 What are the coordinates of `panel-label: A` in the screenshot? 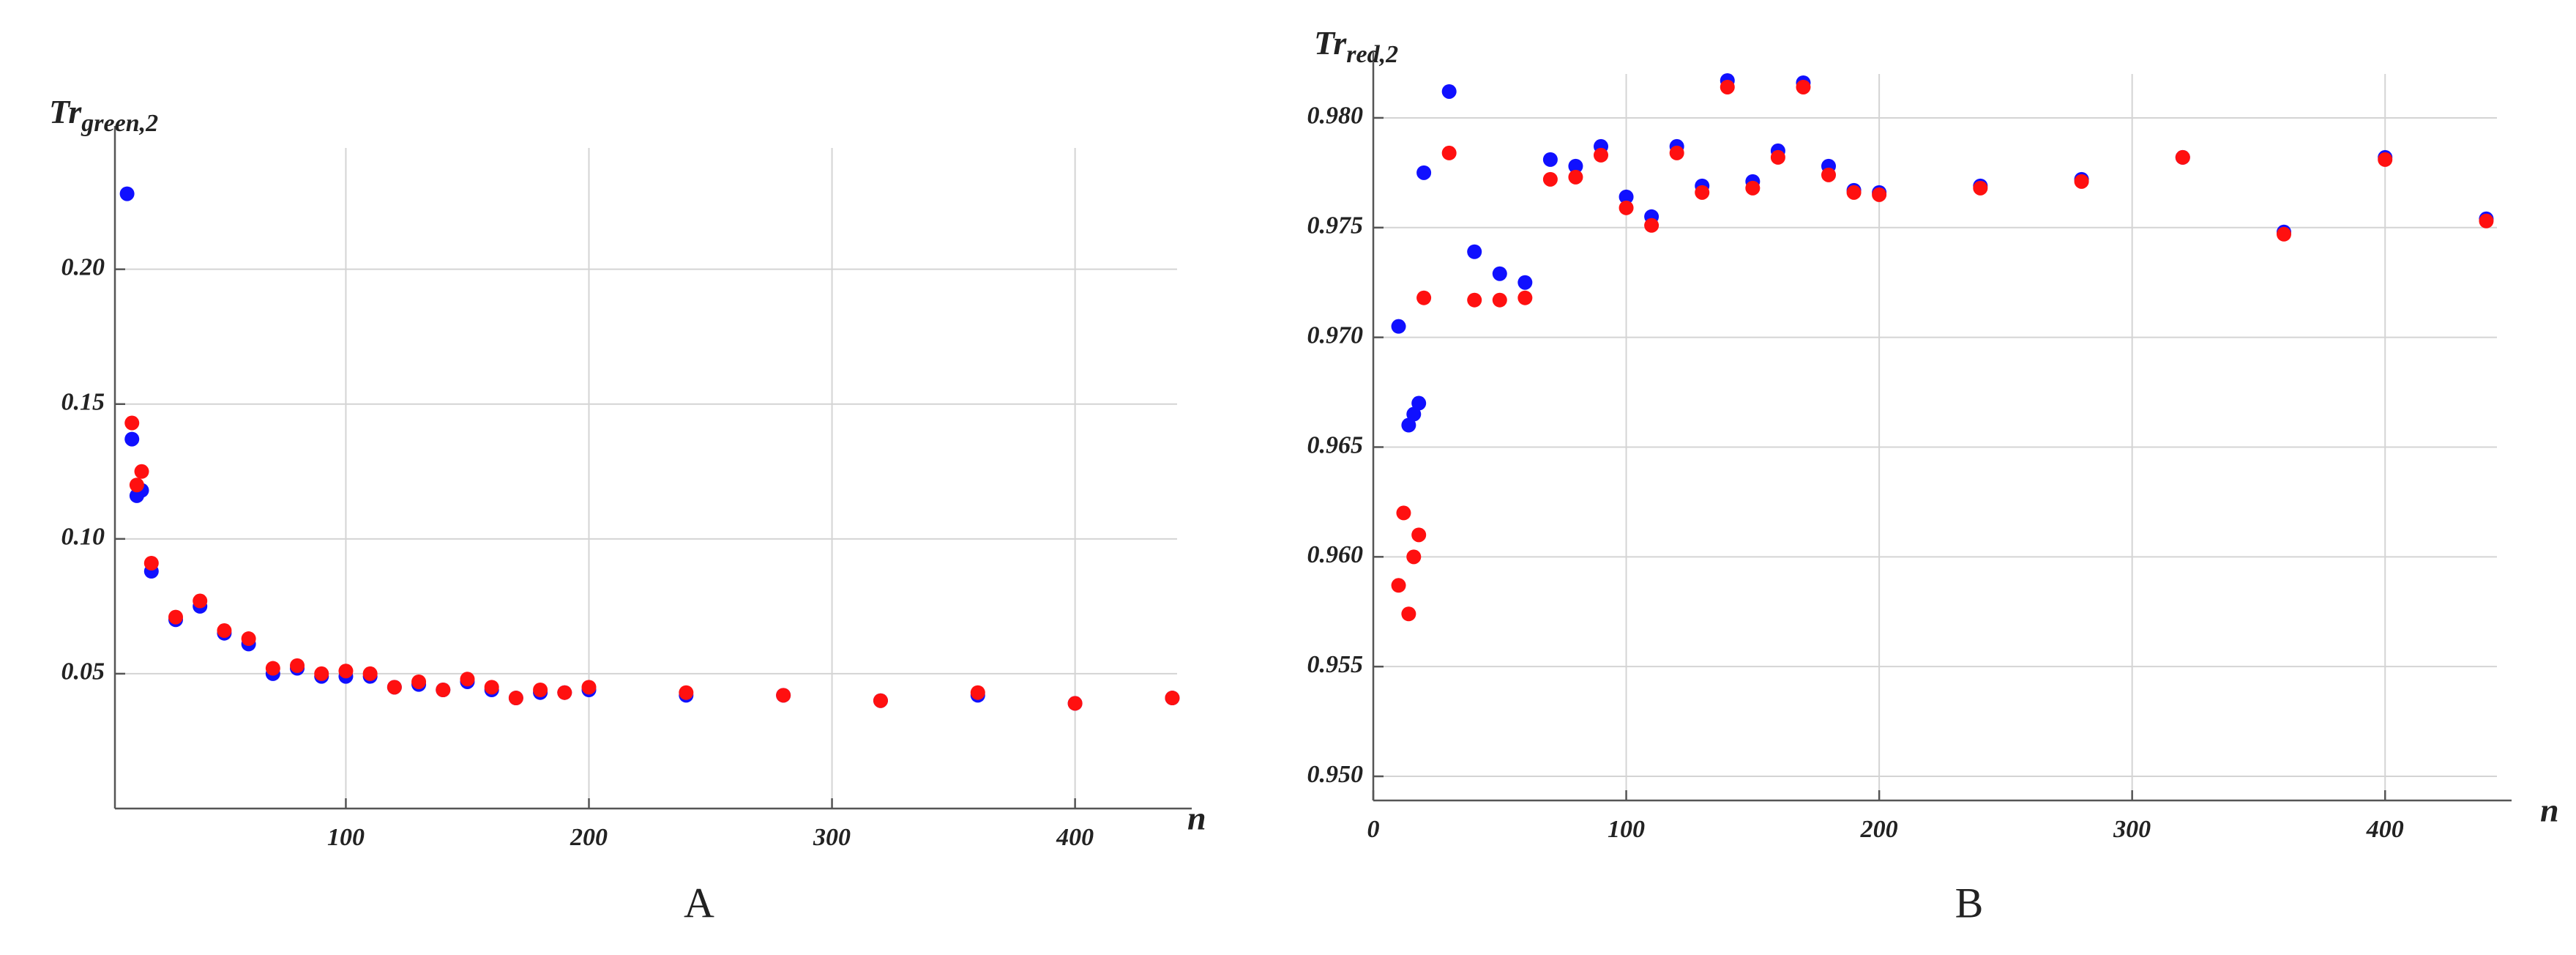 It's located at (699, 902).